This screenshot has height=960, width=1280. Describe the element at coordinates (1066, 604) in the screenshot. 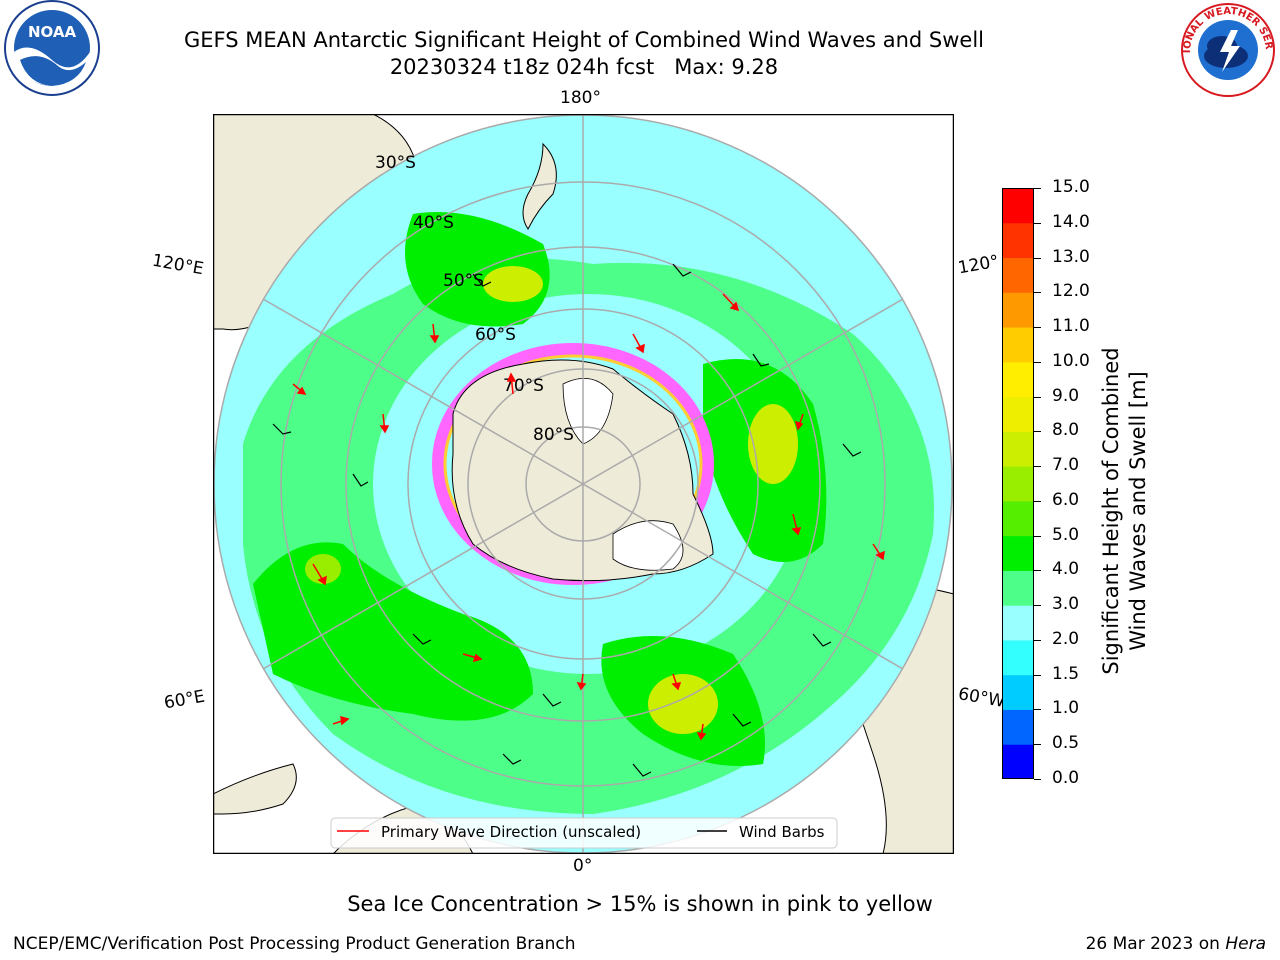

I see `colorbar-tick-label: 3.0` at that location.